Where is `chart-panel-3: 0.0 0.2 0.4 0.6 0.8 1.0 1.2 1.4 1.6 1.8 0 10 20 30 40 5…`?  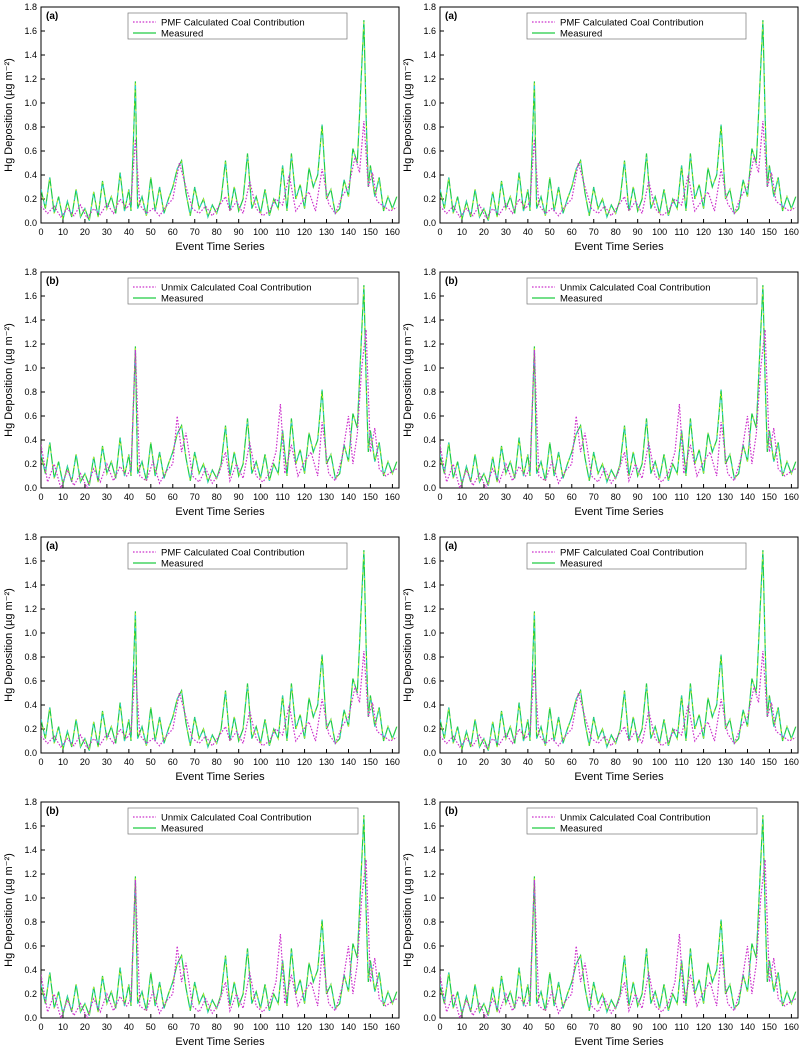
chart-panel-3: 0.0 0.2 0.4 0.6 0.8 1.0 1.2 1.4 1.6 1.8 0 10 20 30 40 5… is located at coordinates (201, 392).